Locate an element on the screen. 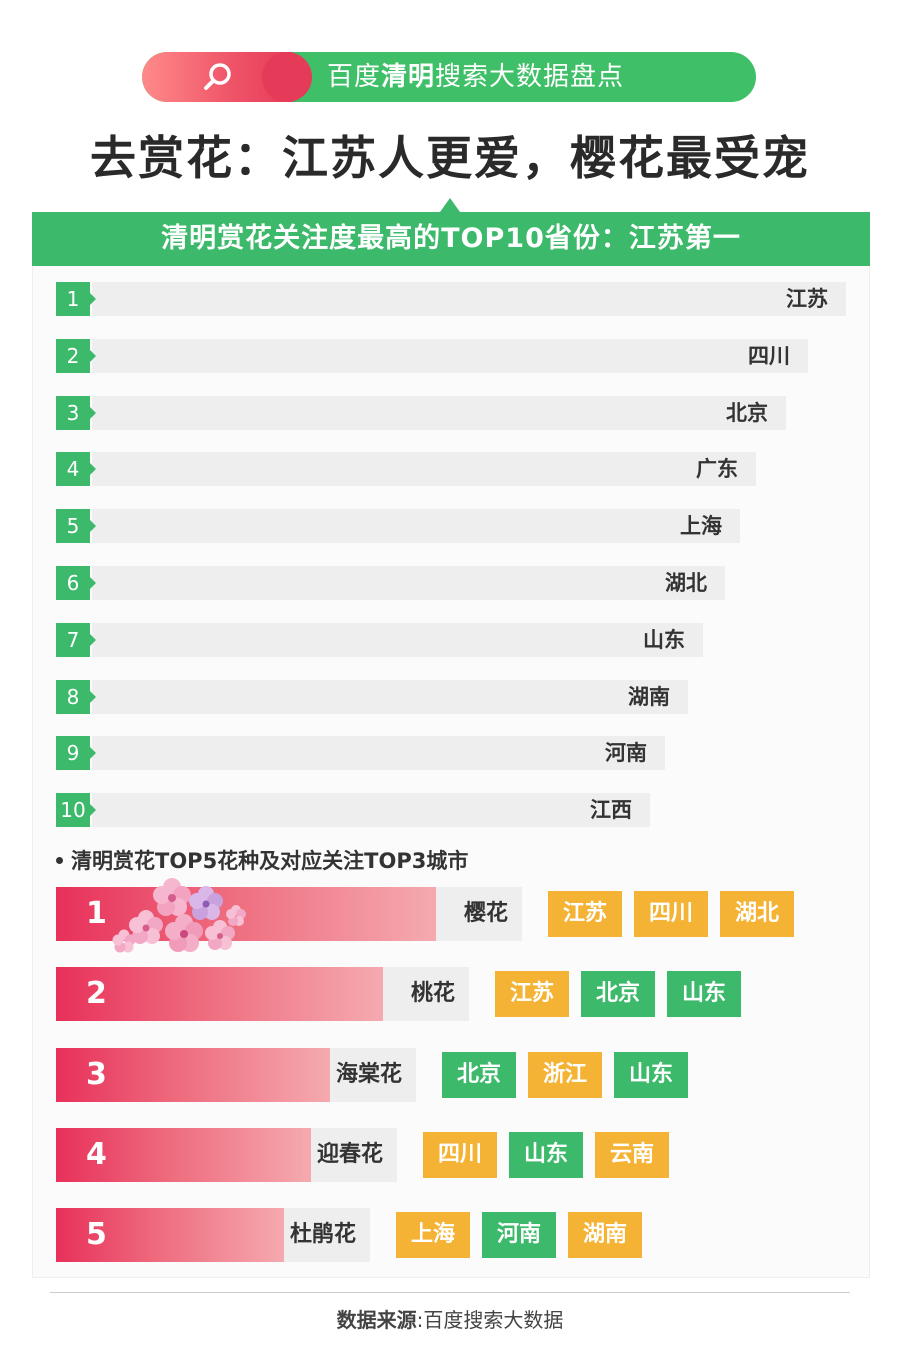 The width and height of the screenshot is (900, 1346). flower-rank-number: 1 is located at coordinates (96, 913).